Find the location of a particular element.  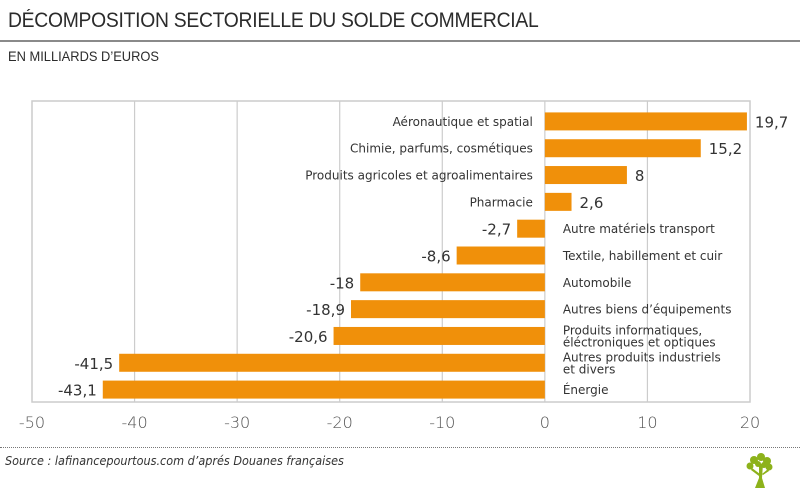

category-label: Autres produits industriels is located at coordinates (642, 357).